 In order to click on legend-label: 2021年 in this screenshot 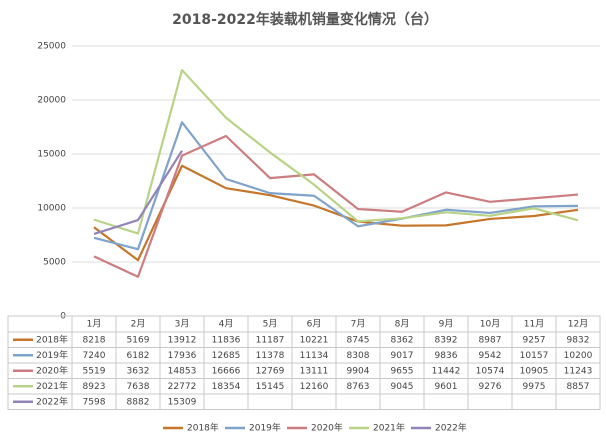, I will do `click(389, 428)`.